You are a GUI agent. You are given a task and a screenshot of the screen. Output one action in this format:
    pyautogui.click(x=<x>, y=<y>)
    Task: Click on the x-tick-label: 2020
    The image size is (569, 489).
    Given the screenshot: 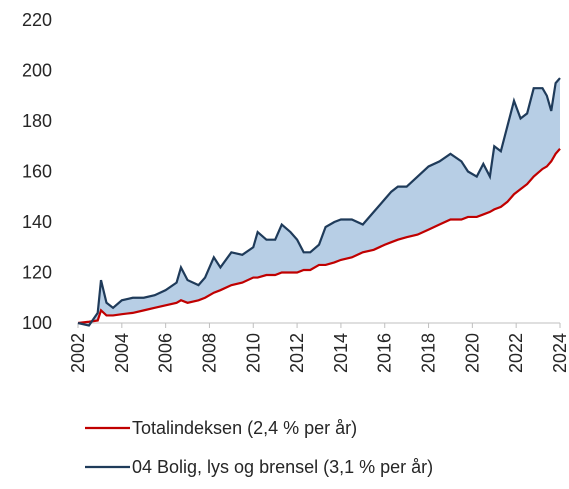 What is the action you would take?
    pyautogui.click(x=472, y=353)
    